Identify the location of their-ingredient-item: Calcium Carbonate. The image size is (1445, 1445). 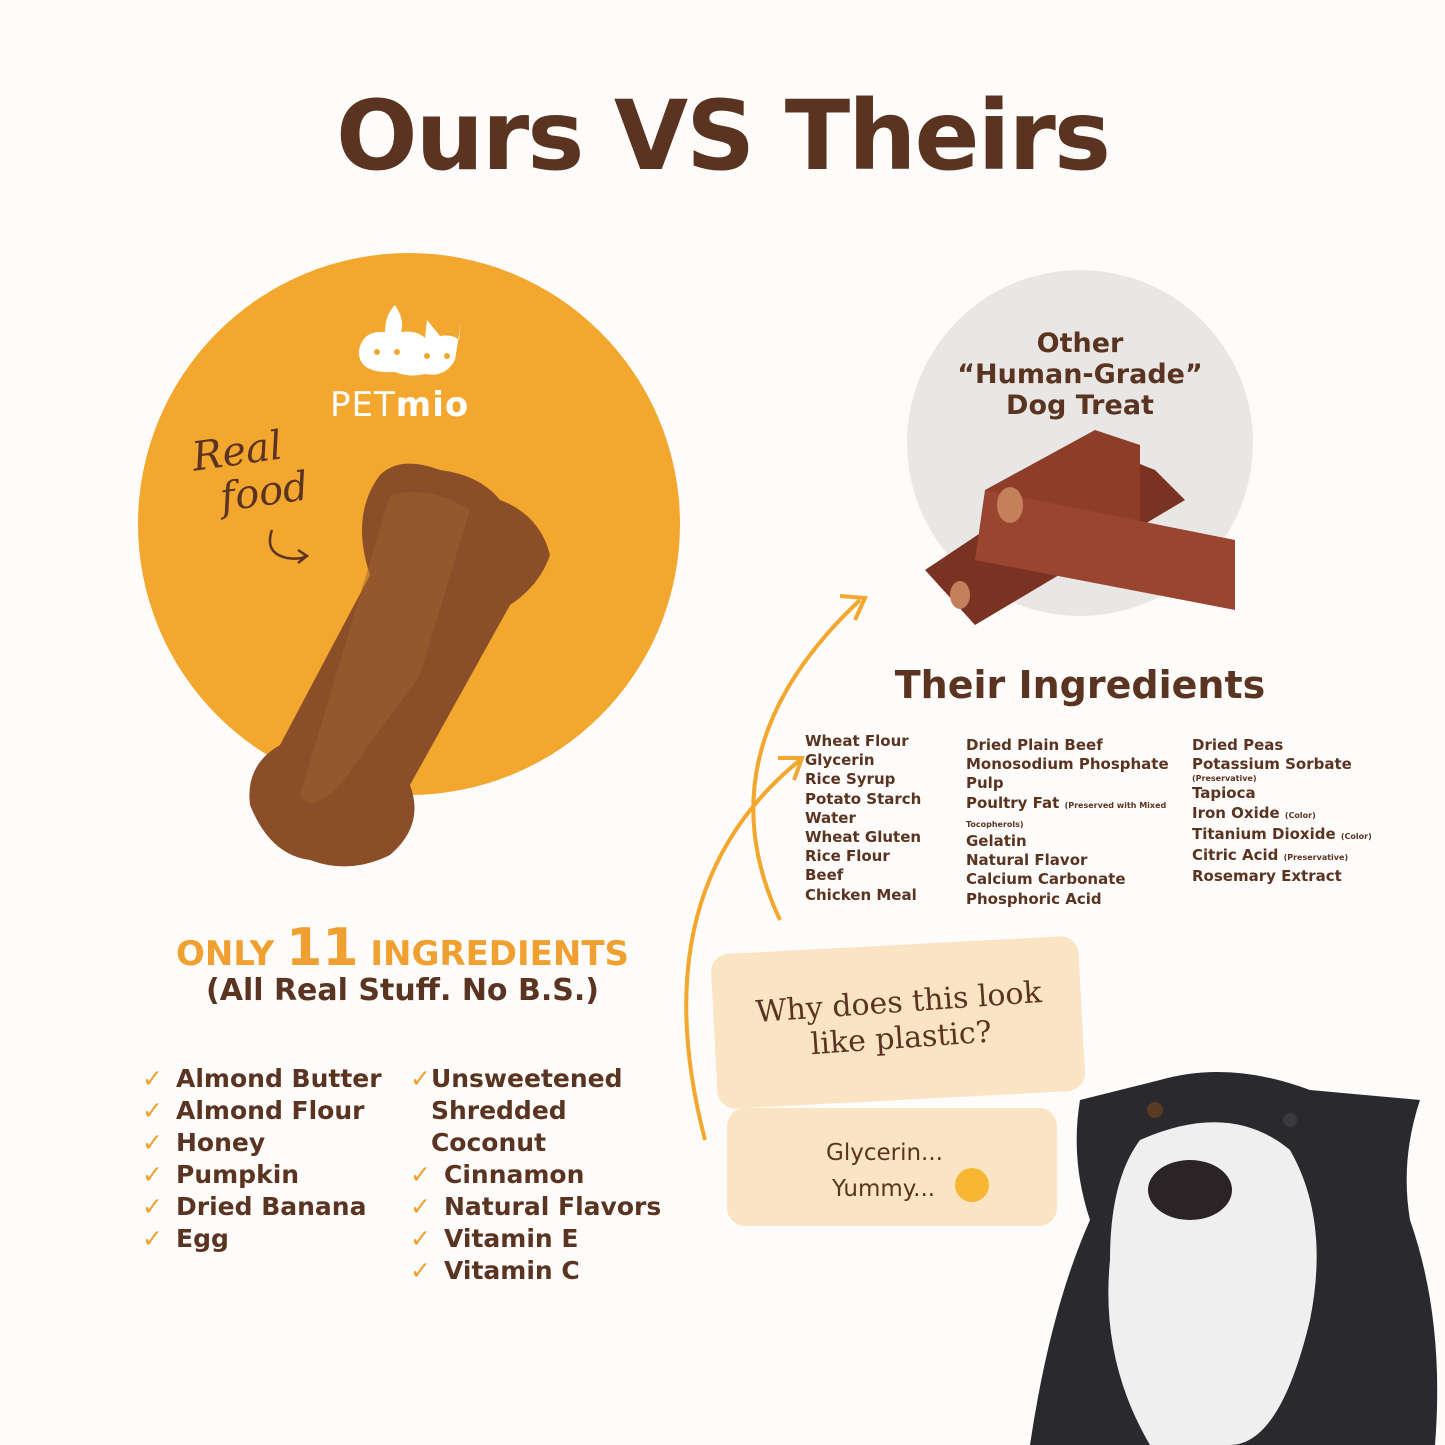
(1073, 879).